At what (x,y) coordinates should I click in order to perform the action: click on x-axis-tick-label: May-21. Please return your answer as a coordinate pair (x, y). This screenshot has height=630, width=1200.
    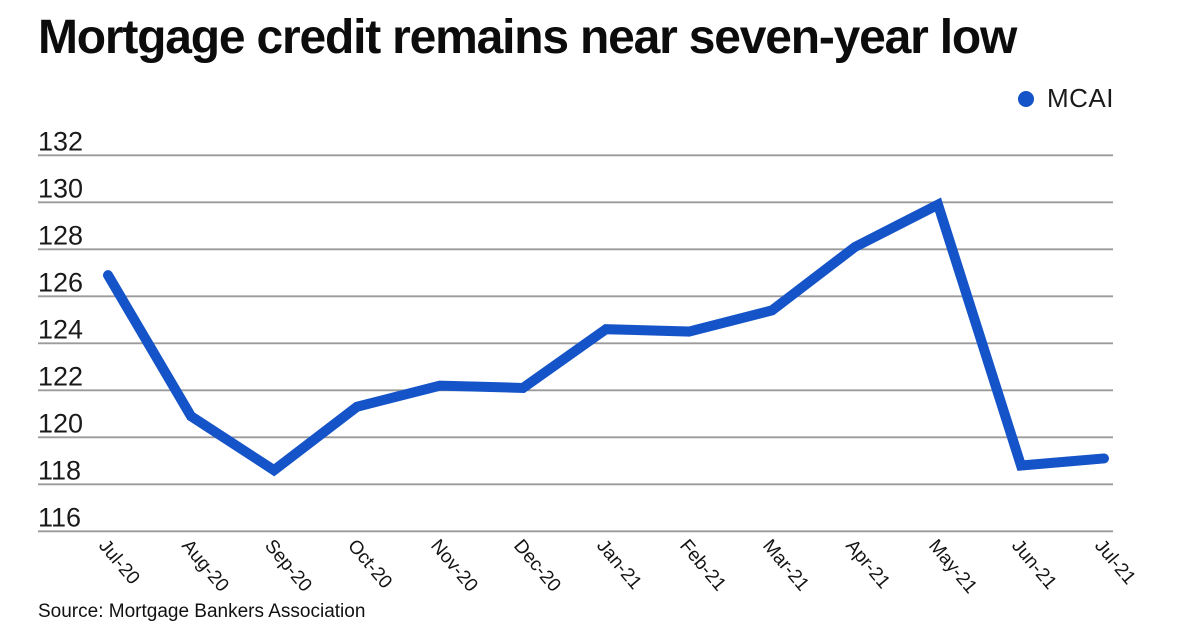
    Looking at the image, I should click on (952, 567).